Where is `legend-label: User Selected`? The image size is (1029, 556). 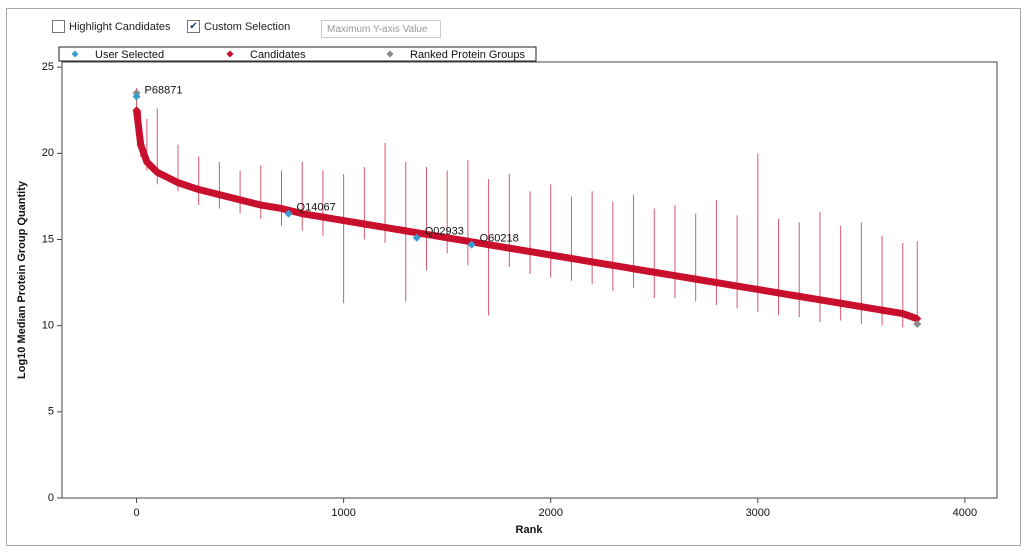
legend-label: User Selected is located at coordinates (129, 55).